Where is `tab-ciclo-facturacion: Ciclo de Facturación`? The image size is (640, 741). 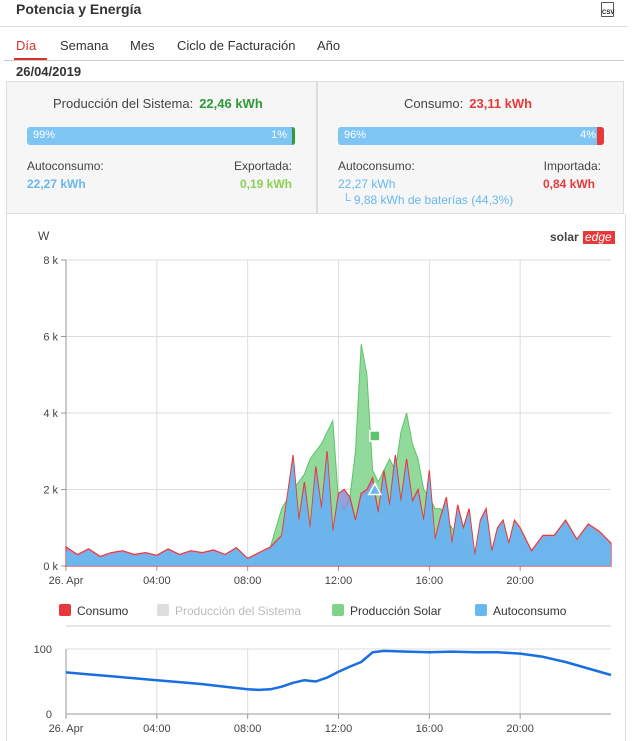 tab-ciclo-facturacion: Ciclo de Facturación is located at coordinates (236, 45).